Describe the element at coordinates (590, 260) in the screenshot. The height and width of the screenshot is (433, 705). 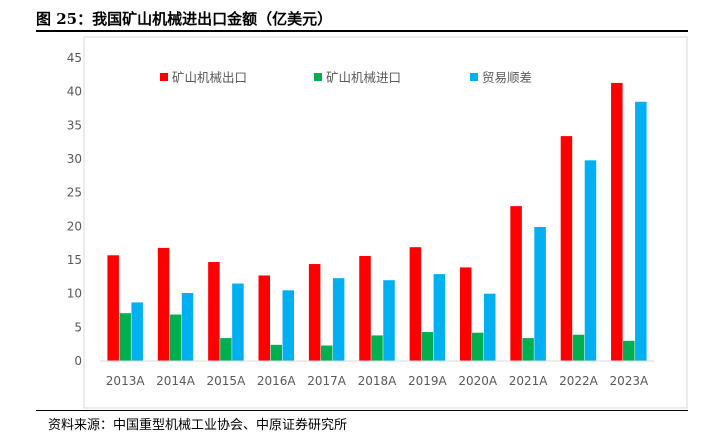
I see `bar-贸易顺差-2022A` at that location.